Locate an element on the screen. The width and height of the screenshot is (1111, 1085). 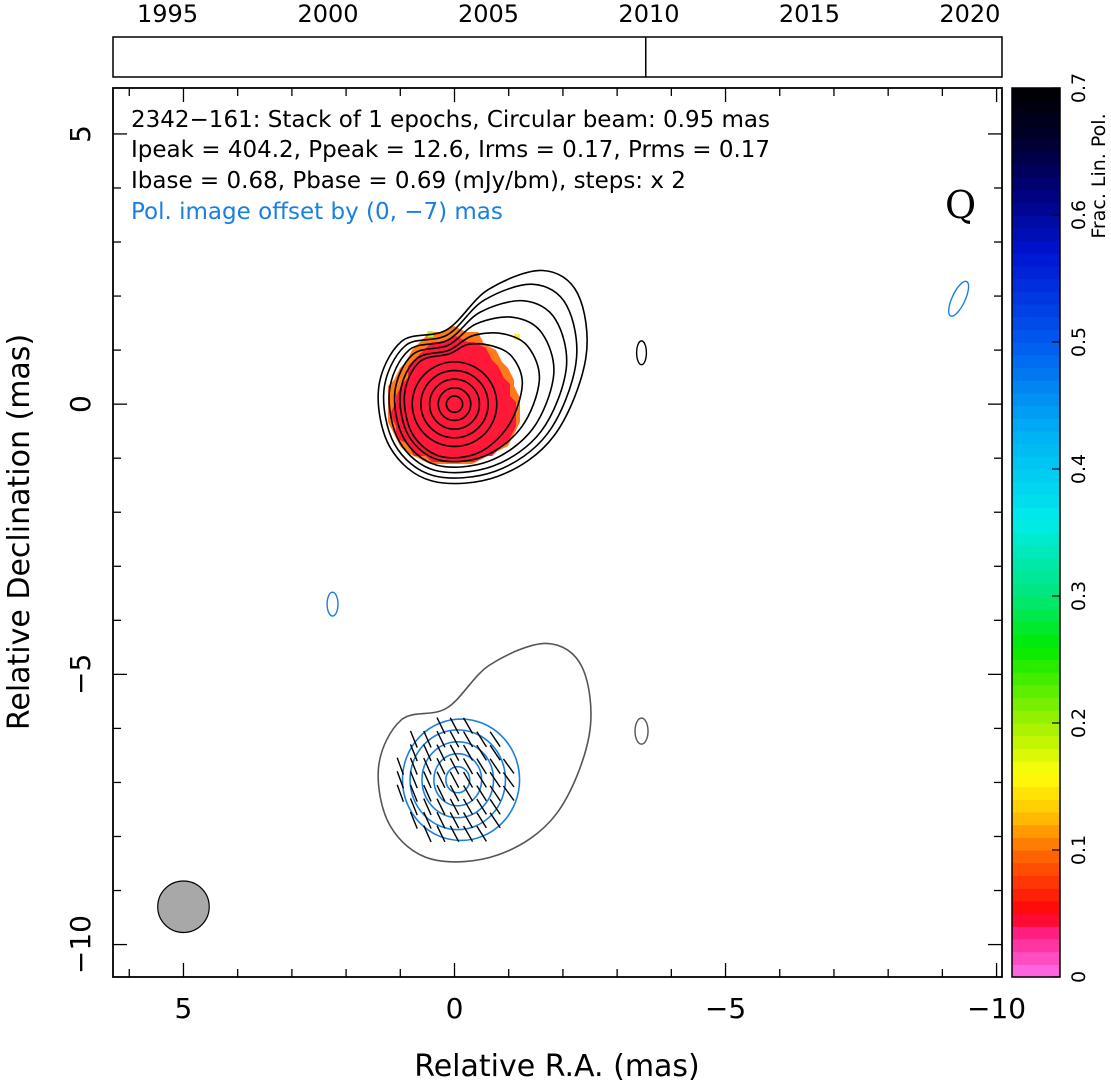
timeline-year-label: 2015 is located at coordinates (809, 14).